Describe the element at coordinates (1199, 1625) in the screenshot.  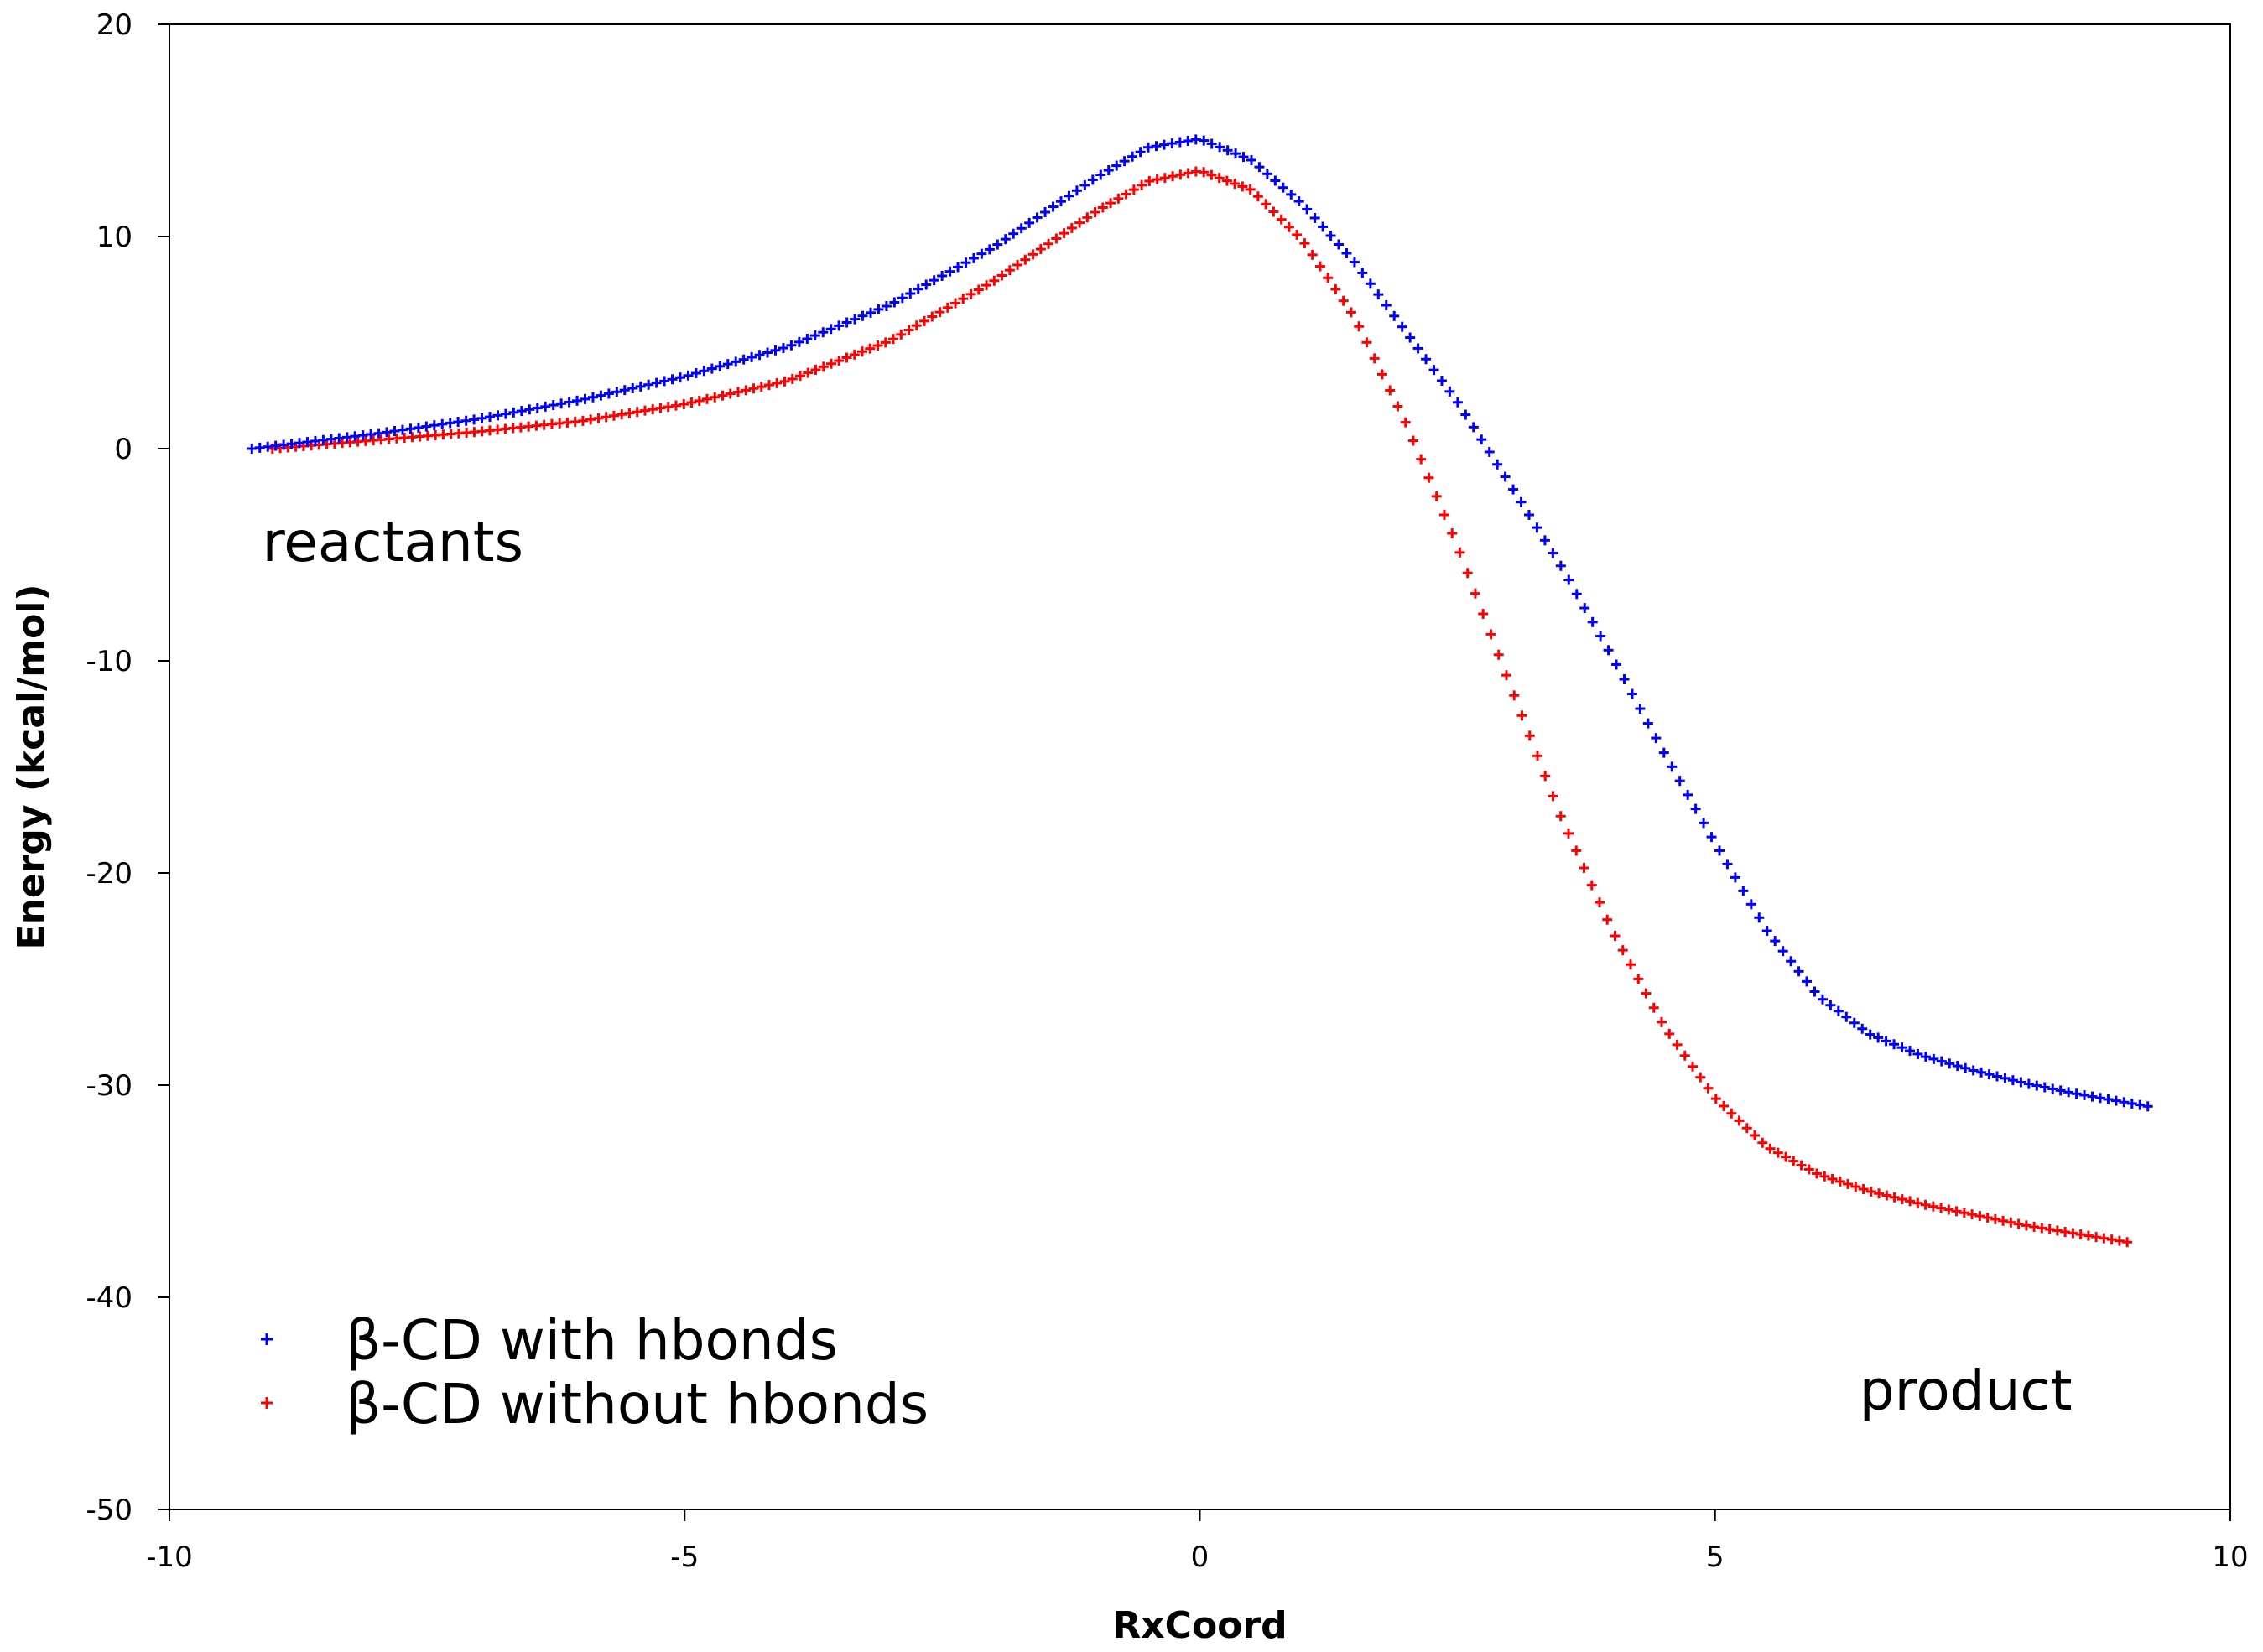
I see `x-axis-title: RxCoord` at that location.